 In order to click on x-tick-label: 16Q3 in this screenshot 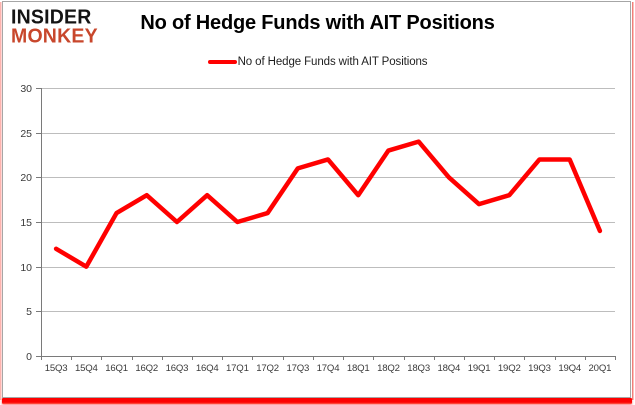, I will do `click(177, 368)`.